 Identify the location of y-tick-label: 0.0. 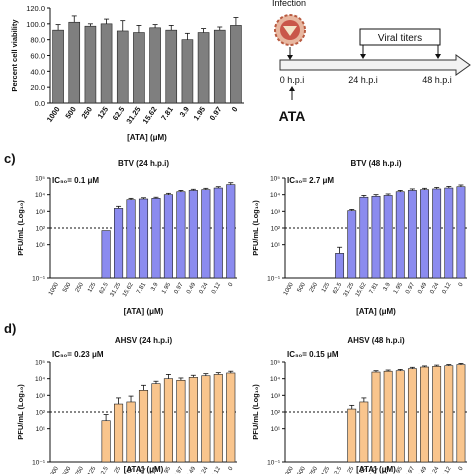
(40, 103).